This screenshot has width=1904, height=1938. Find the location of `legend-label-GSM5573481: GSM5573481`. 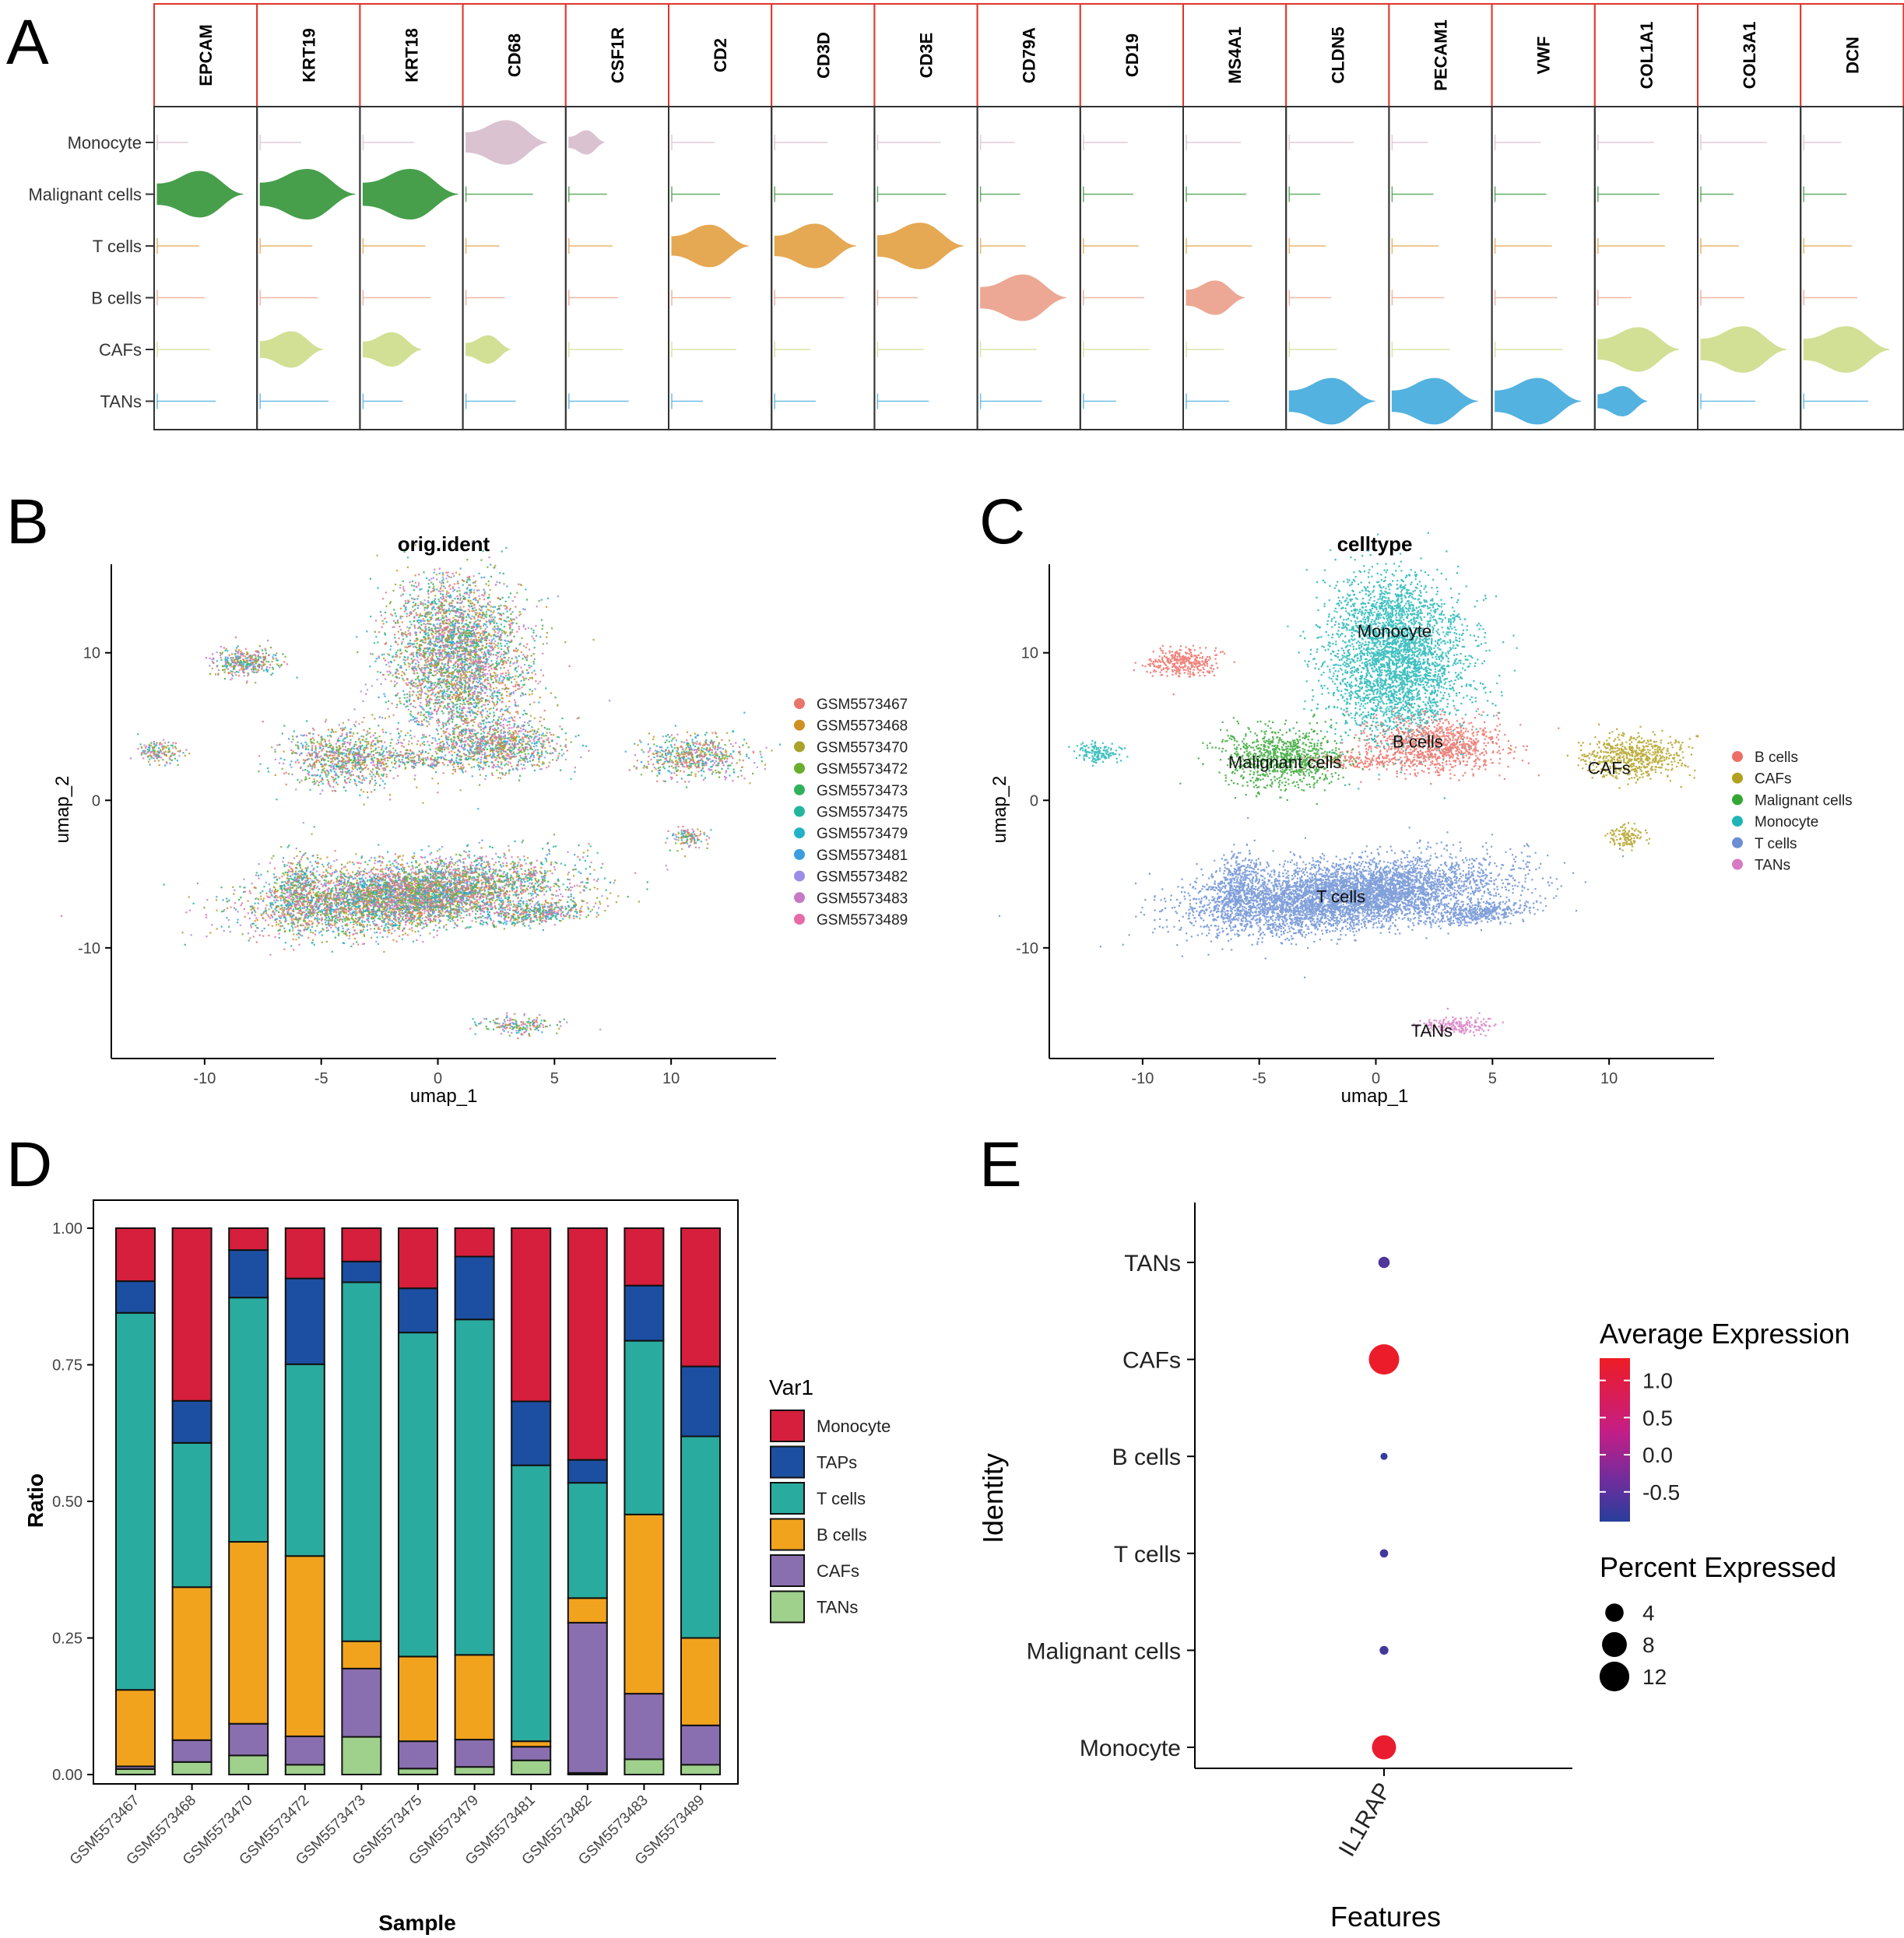

legend-label-GSM5573481: GSM5573481 is located at coordinates (863, 856).